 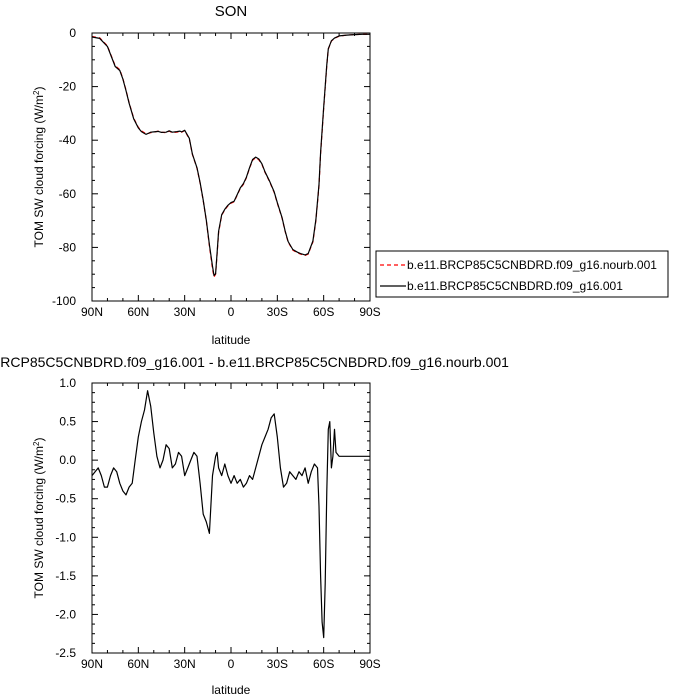 I want to click on y-tick-label: 0, so click(x=72, y=33).